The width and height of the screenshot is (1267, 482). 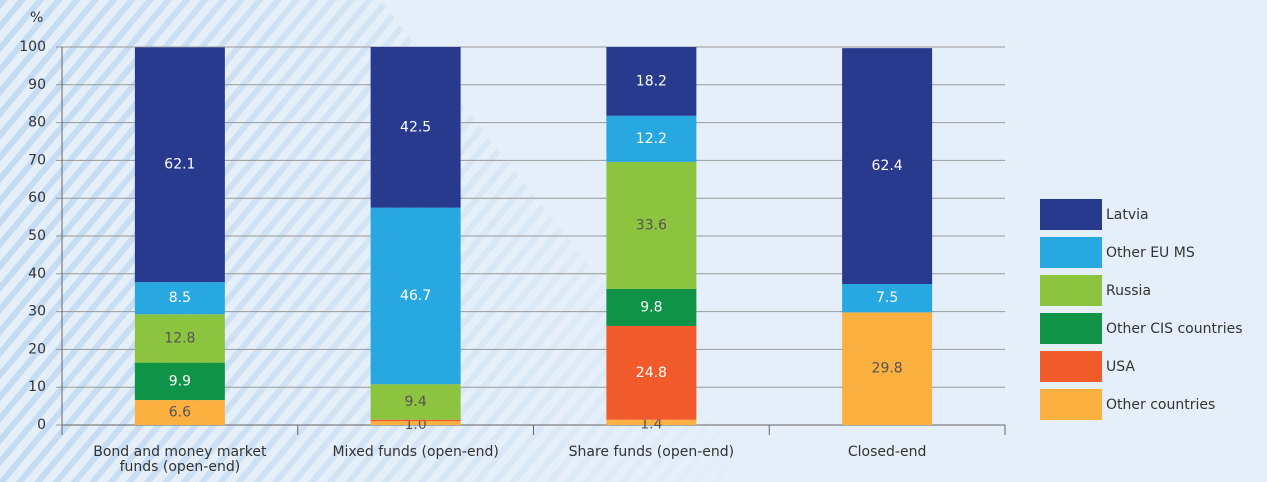 I want to click on data-label: 62.1, so click(x=179, y=165).